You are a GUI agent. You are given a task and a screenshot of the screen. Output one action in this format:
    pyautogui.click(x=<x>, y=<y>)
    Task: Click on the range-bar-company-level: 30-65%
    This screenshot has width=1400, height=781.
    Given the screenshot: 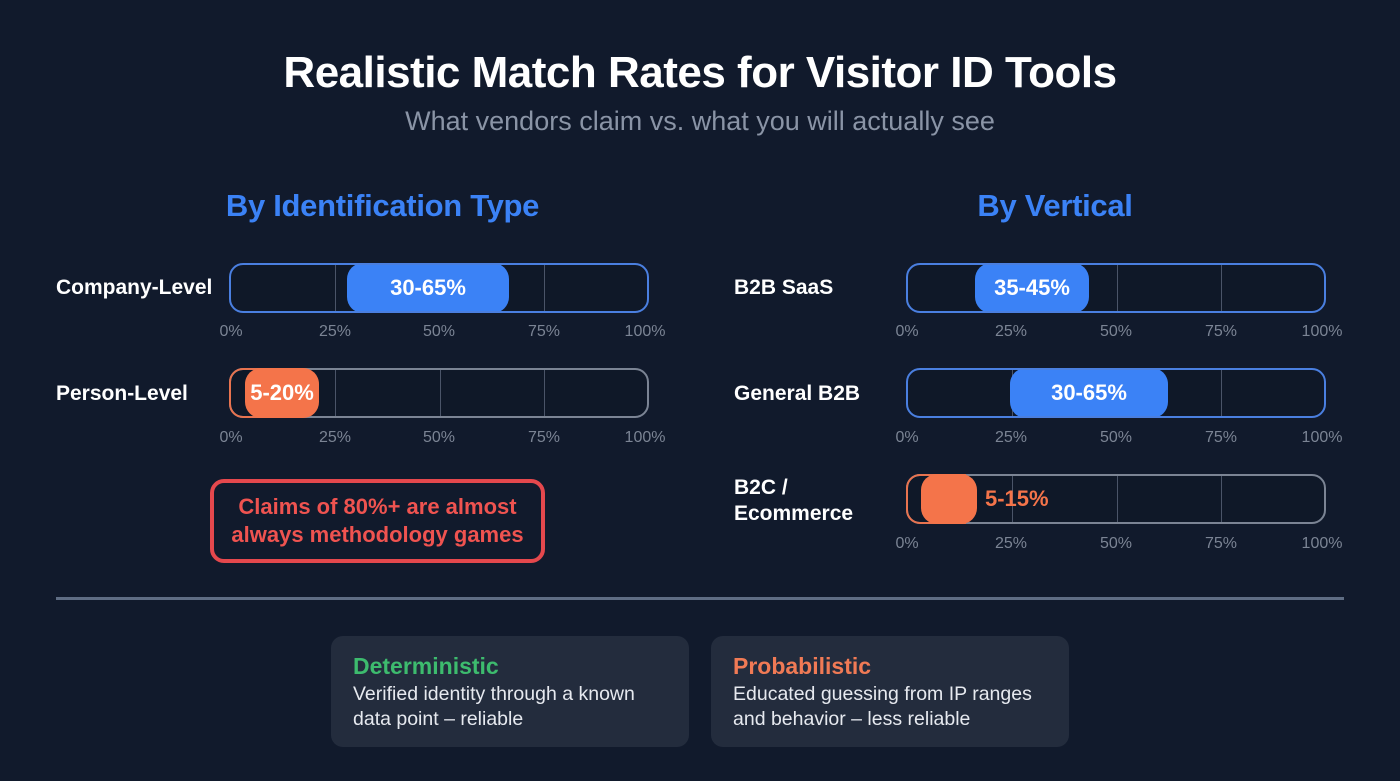 What is the action you would take?
    pyautogui.click(x=439, y=288)
    